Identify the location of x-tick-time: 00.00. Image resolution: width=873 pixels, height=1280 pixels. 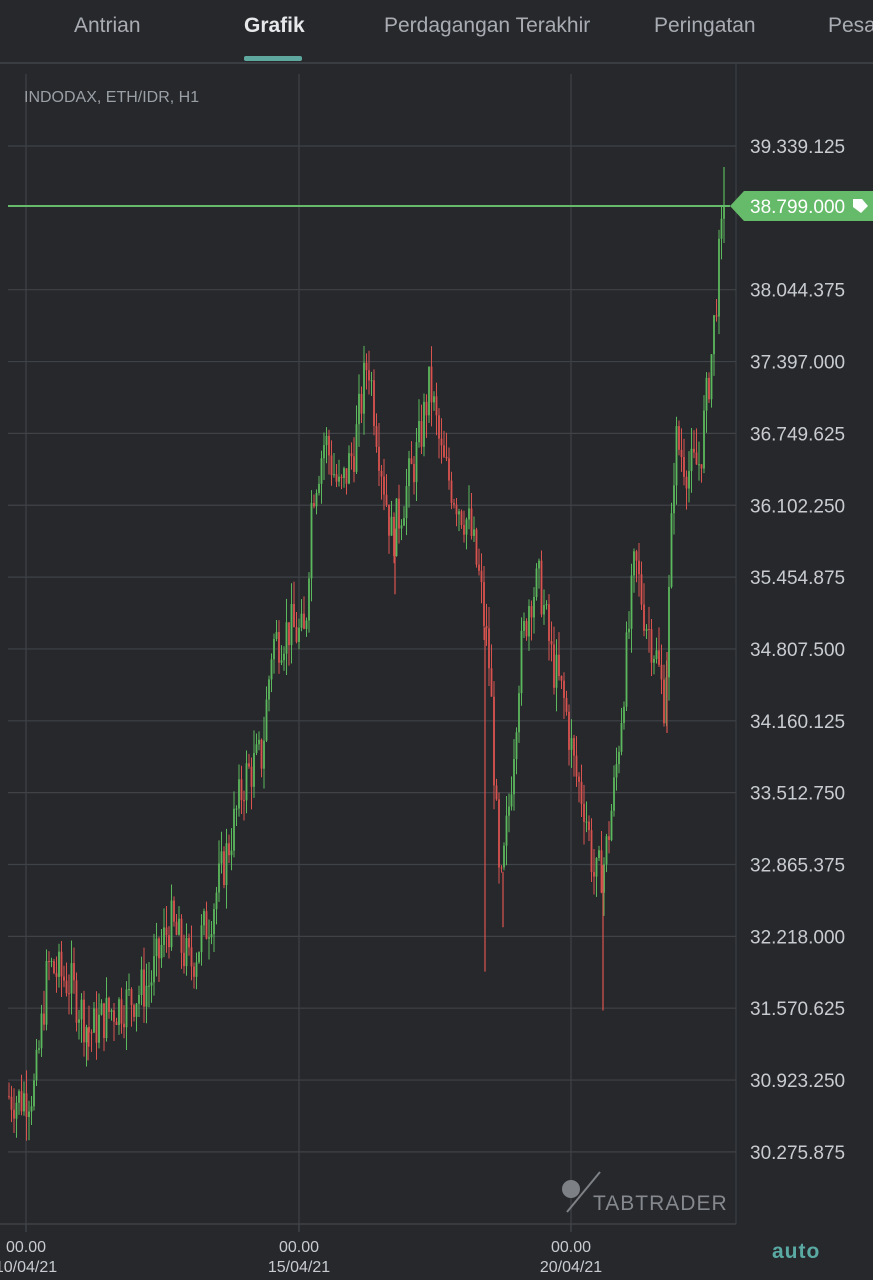
(299, 1247).